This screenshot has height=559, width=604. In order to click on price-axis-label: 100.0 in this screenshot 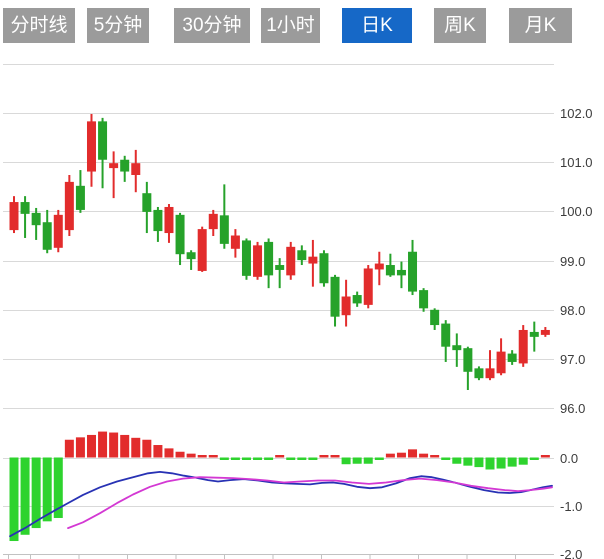, I will do `click(576, 211)`.